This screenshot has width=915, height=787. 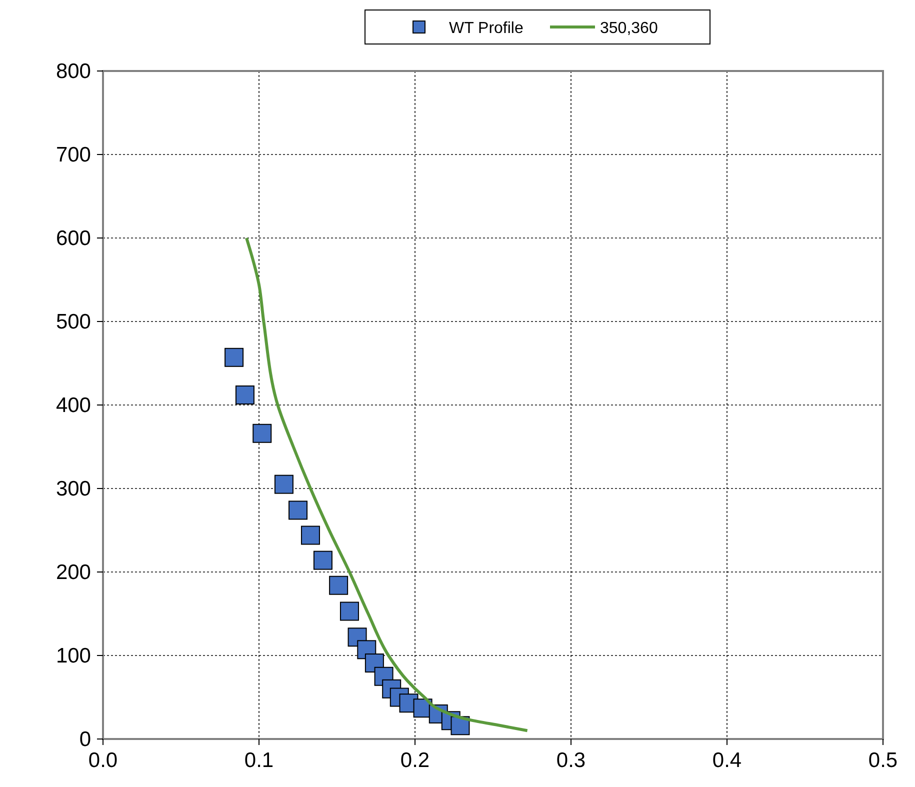 I want to click on y-tick-label: 700, so click(x=73, y=155).